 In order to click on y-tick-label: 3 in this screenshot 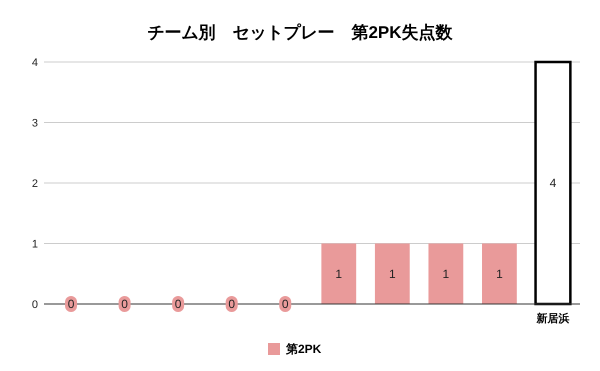, I will do `click(35, 123)`.